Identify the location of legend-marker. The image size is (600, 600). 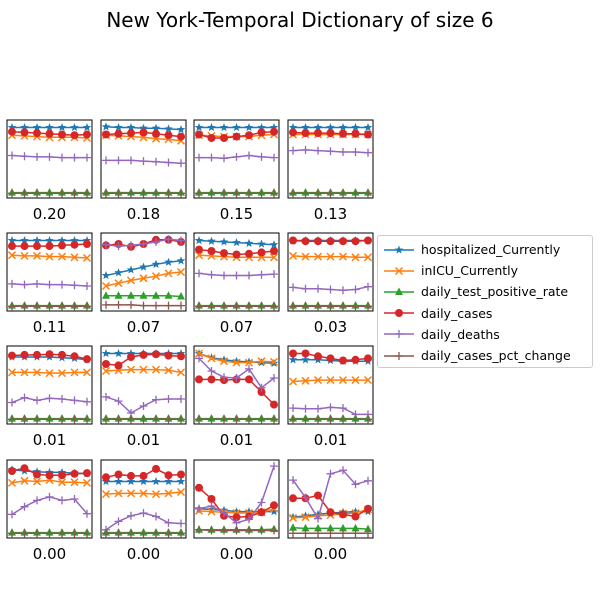
(399, 291).